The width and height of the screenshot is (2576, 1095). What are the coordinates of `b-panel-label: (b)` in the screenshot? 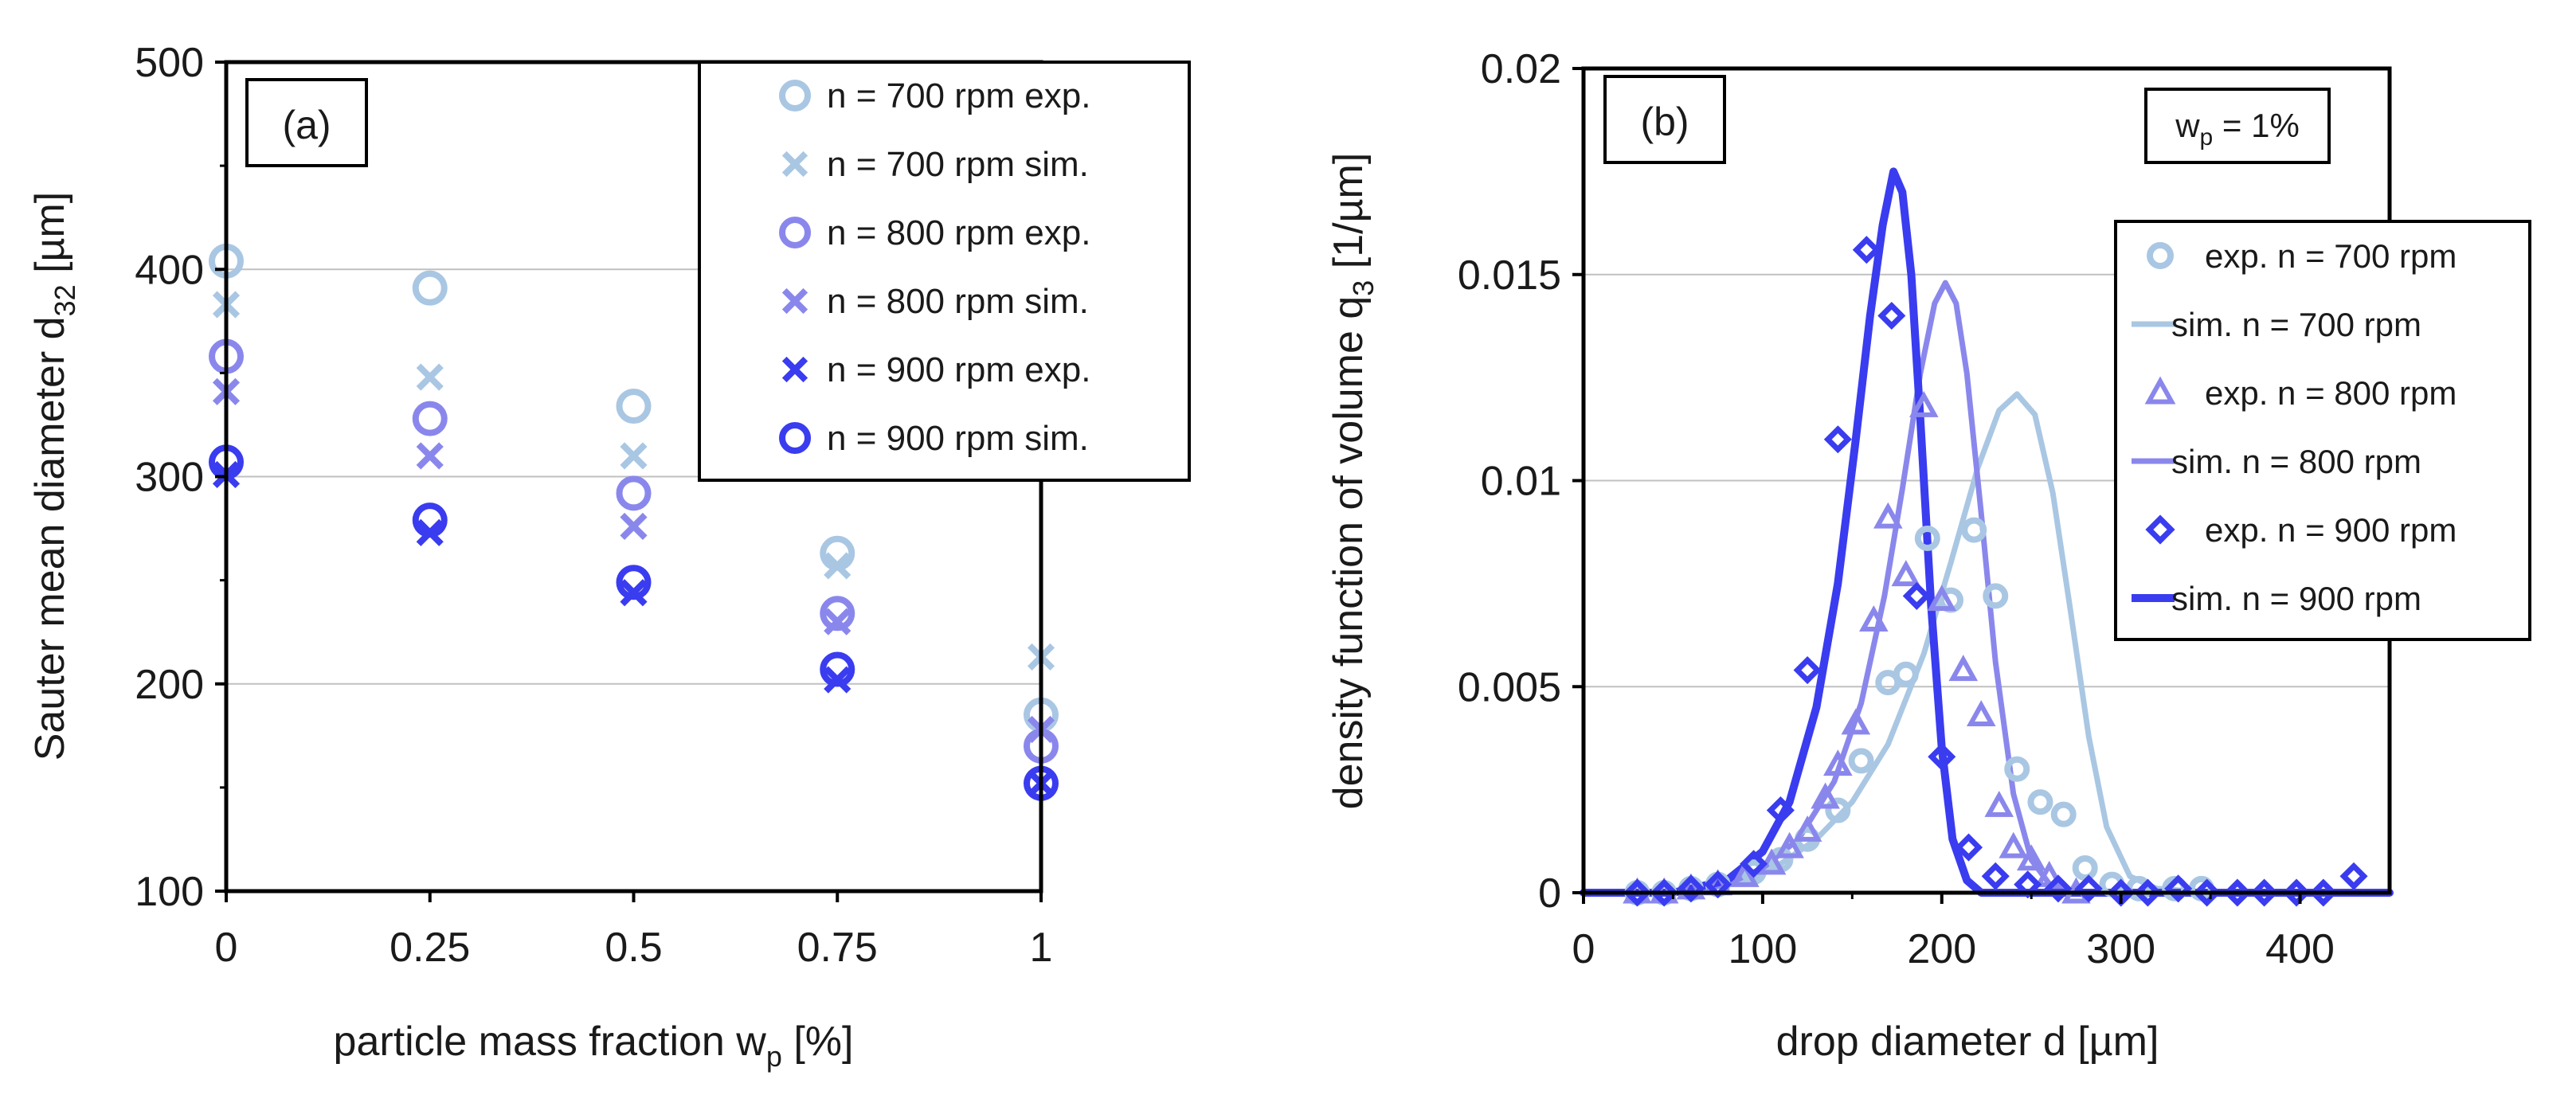 It's located at (1664, 122).